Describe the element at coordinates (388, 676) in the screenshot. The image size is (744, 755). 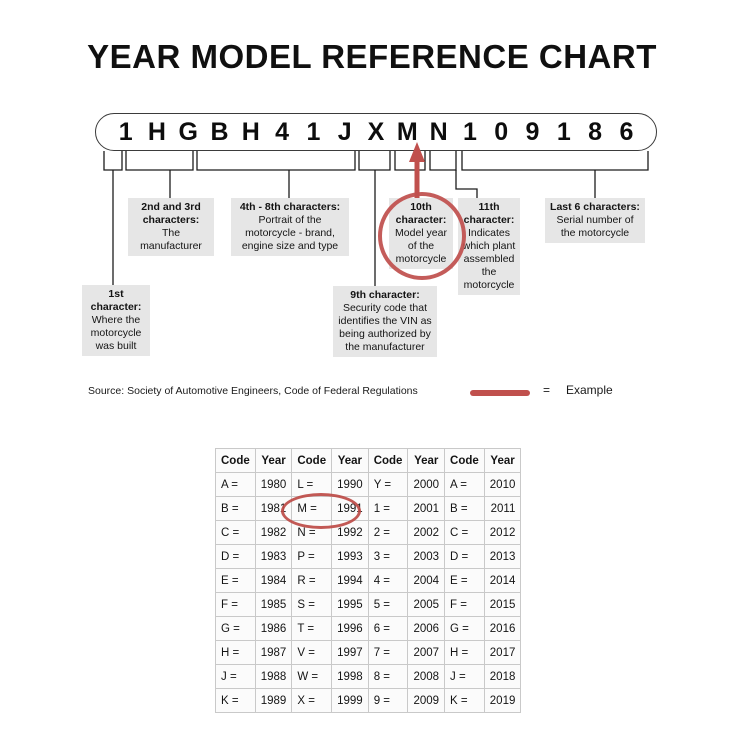
I see `cell-code: 8 =` at that location.